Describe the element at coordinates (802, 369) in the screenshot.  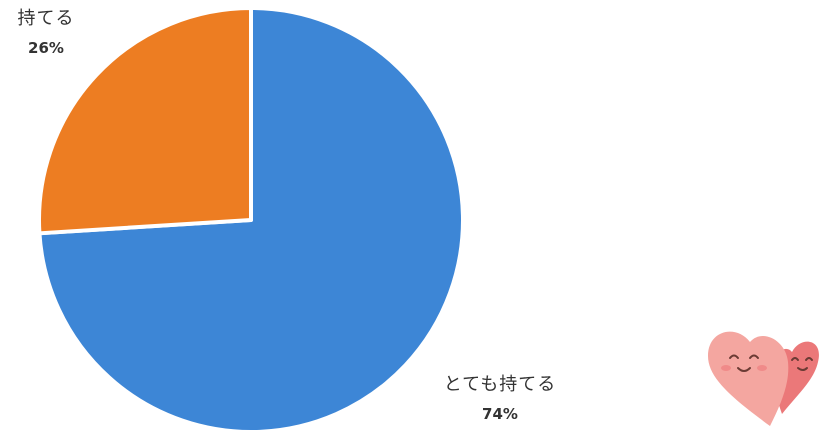
I see `right-heart-mouth-icon` at that location.